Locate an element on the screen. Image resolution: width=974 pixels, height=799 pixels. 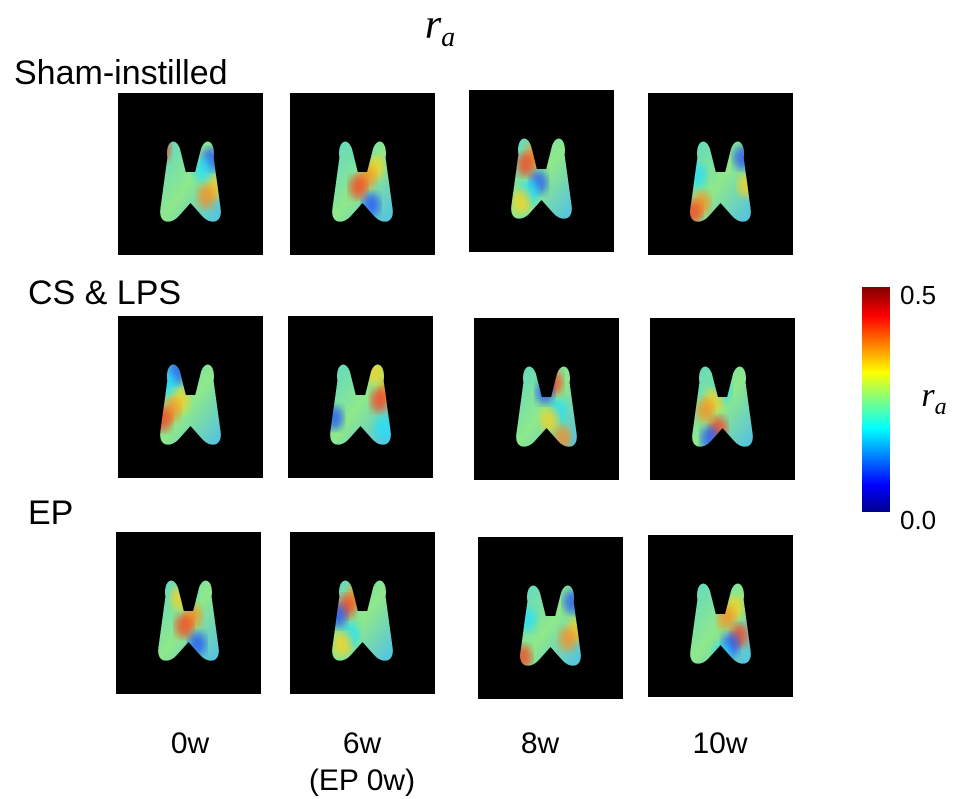
colorbar-label: ra is located at coordinates (933, 398).